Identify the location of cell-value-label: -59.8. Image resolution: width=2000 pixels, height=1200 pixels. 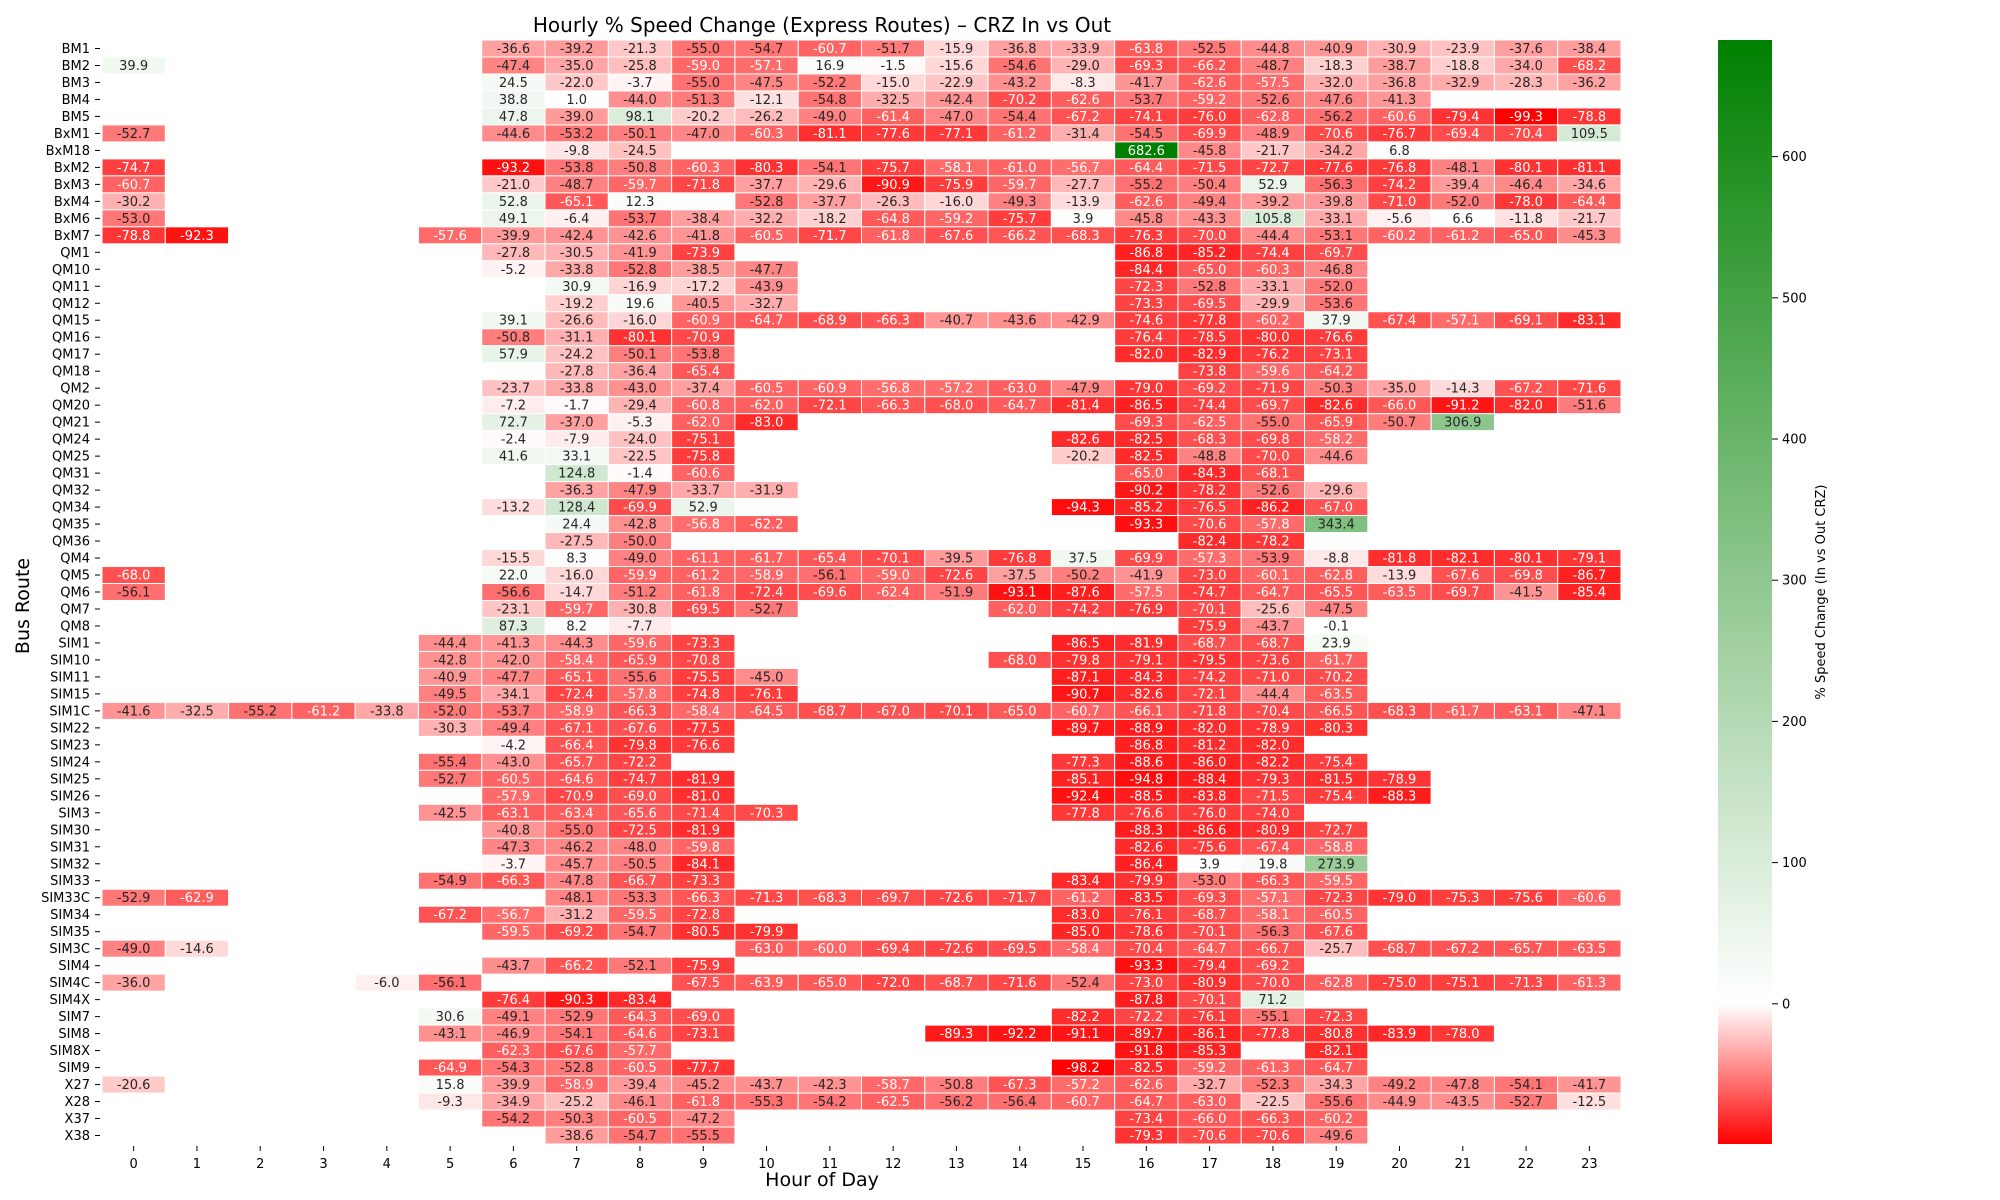
(703, 847).